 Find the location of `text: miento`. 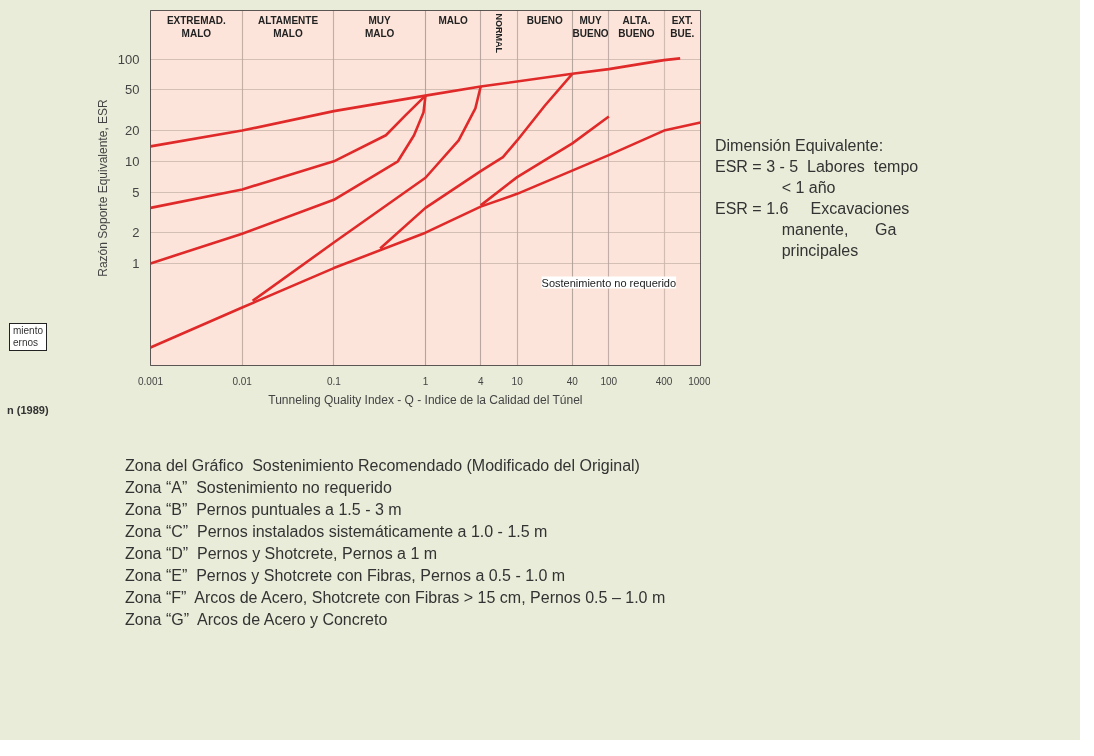

text: miento is located at coordinates (28, 330).